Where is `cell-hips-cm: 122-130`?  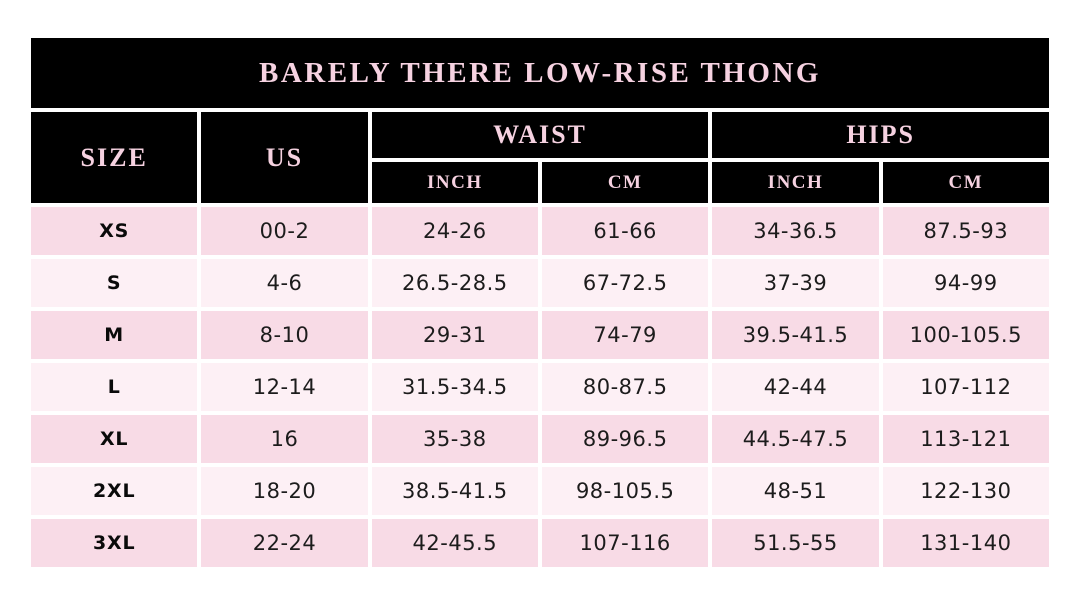
cell-hips-cm: 122-130 is located at coordinates (965, 491).